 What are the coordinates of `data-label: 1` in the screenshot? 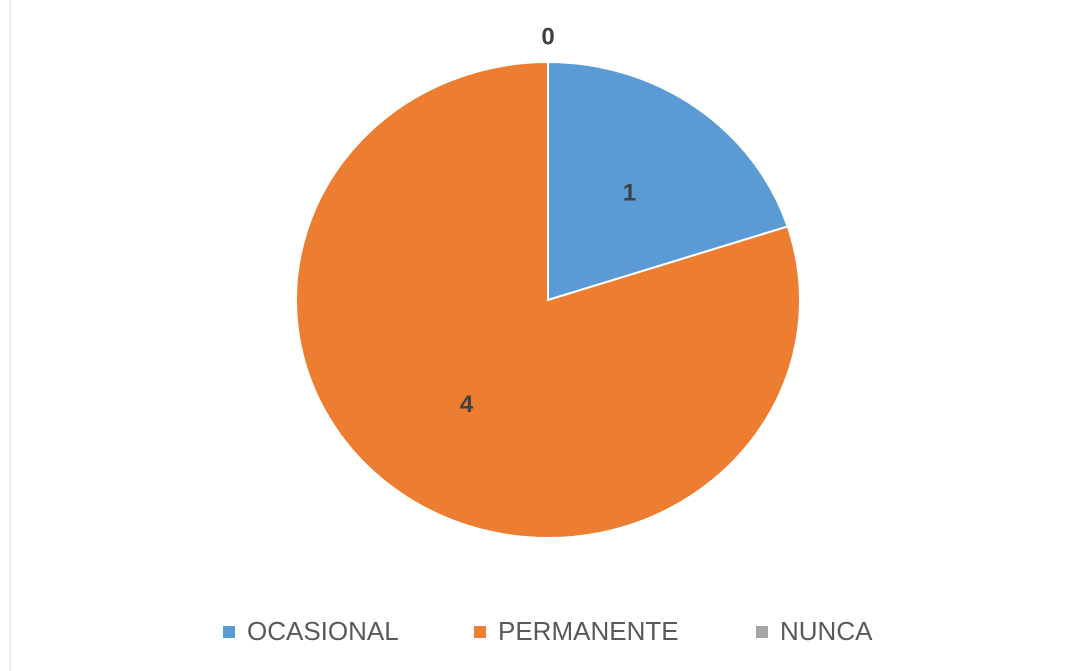 It's located at (629, 192).